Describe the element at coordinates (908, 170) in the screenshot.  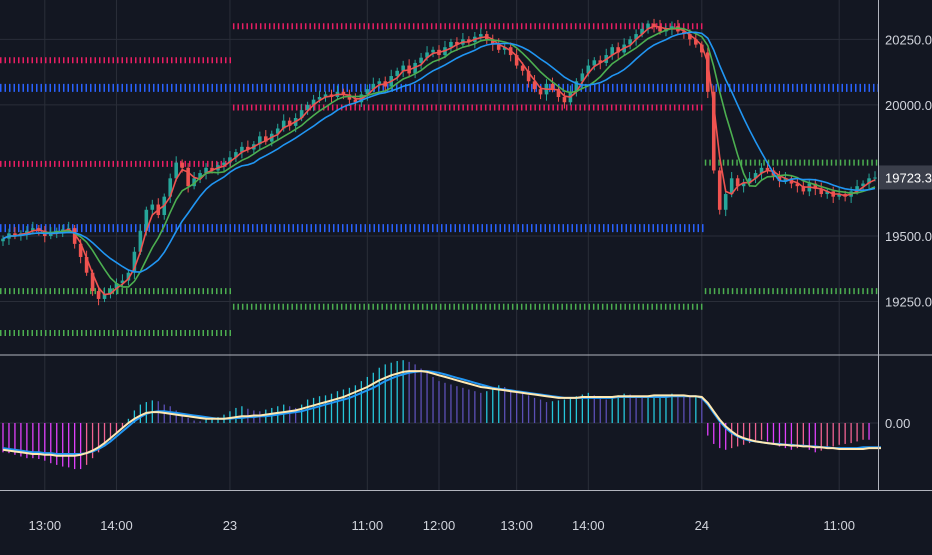
I see `price-axis: 20250.00 20000.00 19500.00 19250.00` at that location.